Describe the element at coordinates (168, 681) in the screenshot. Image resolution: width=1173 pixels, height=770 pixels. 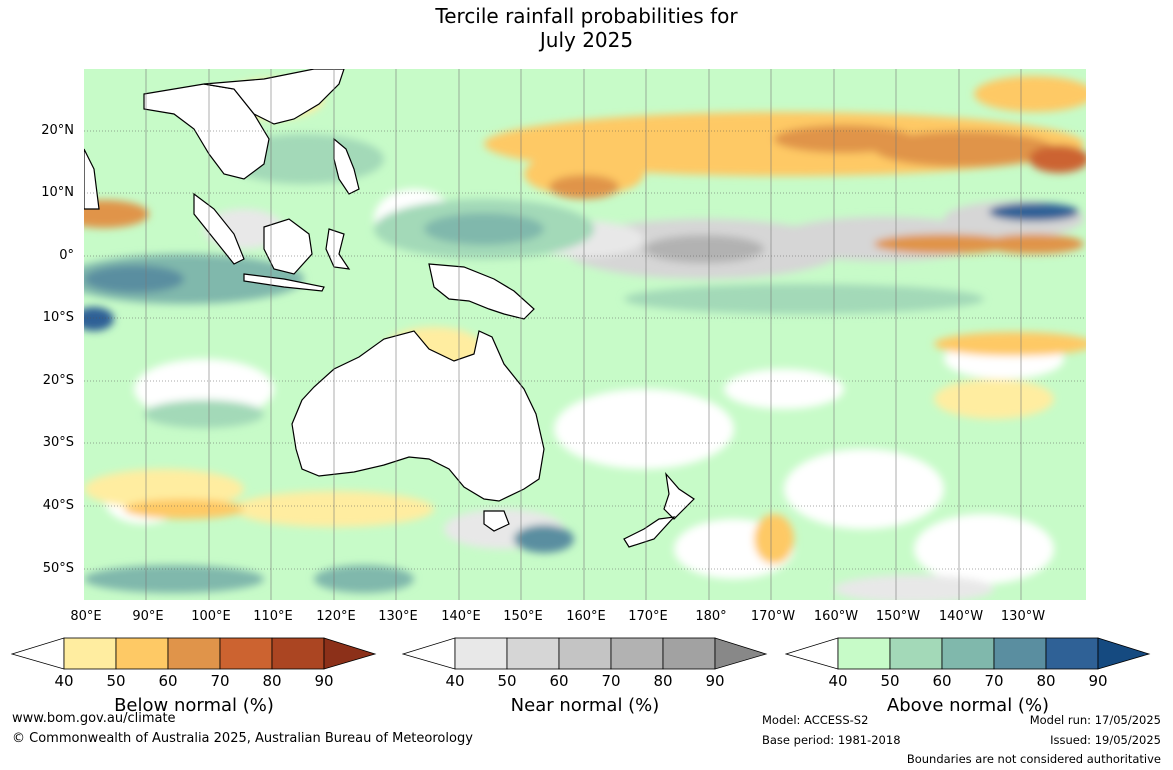
I see `colorbar-below-tick-60: 60` at that location.